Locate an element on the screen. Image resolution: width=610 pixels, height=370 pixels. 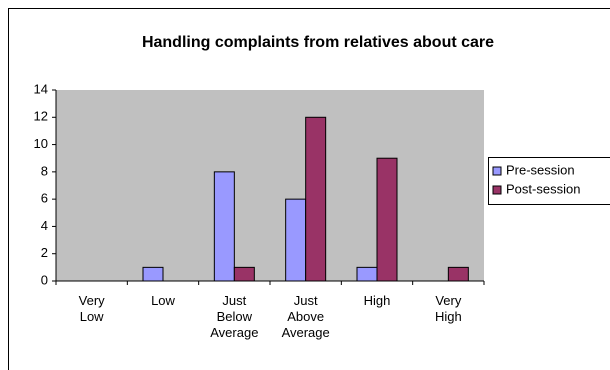
x-tick-label: Very Low is located at coordinates (91, 308).